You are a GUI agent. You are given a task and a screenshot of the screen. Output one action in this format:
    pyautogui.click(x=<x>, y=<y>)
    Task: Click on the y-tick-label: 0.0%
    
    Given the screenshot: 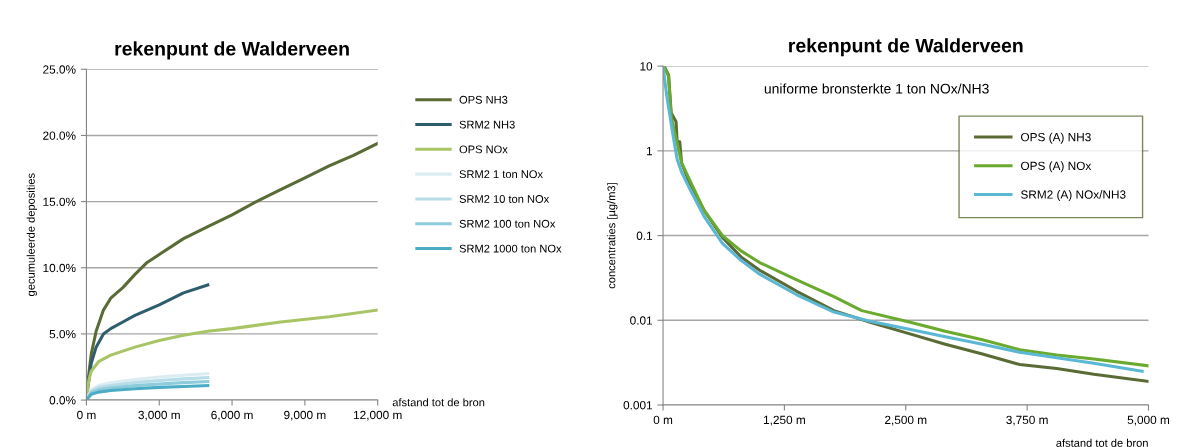 What is the action you would take?
    pyautogui.click(x=62, y=400)
    